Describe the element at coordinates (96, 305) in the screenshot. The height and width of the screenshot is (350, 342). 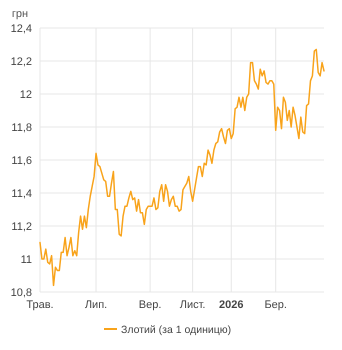
I see `x-tick-label: Лип.` at that location.